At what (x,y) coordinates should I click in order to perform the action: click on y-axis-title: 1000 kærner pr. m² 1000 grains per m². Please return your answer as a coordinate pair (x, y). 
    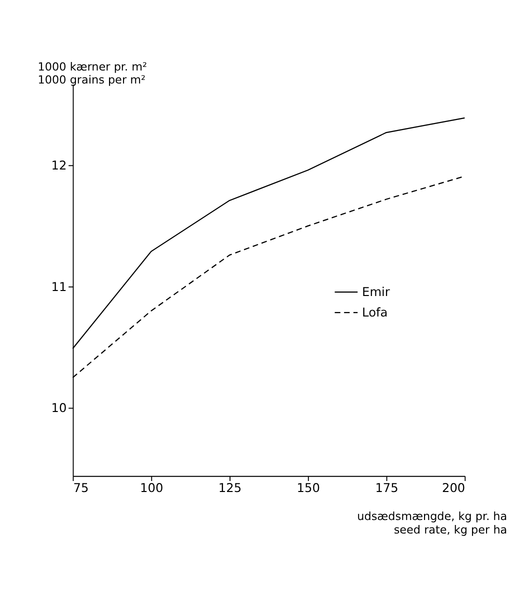
    Looking at the image, I should click on (92, 73).